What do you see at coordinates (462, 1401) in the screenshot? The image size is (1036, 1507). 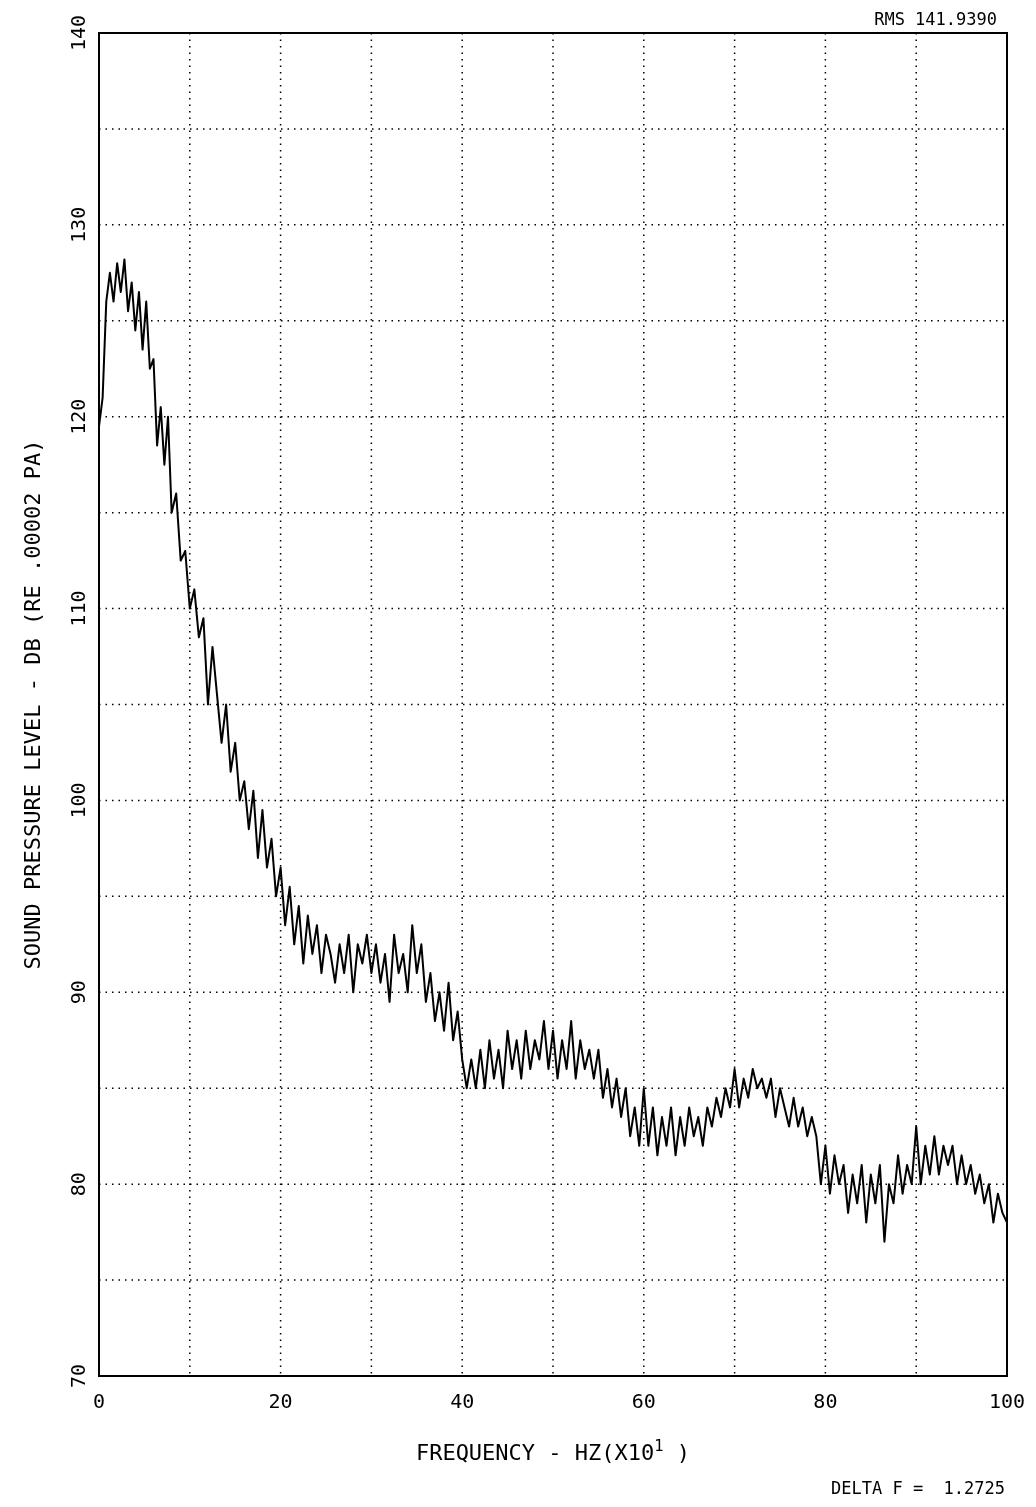 I see `x-tick-label: 40` at bounding box center [462, 1401].